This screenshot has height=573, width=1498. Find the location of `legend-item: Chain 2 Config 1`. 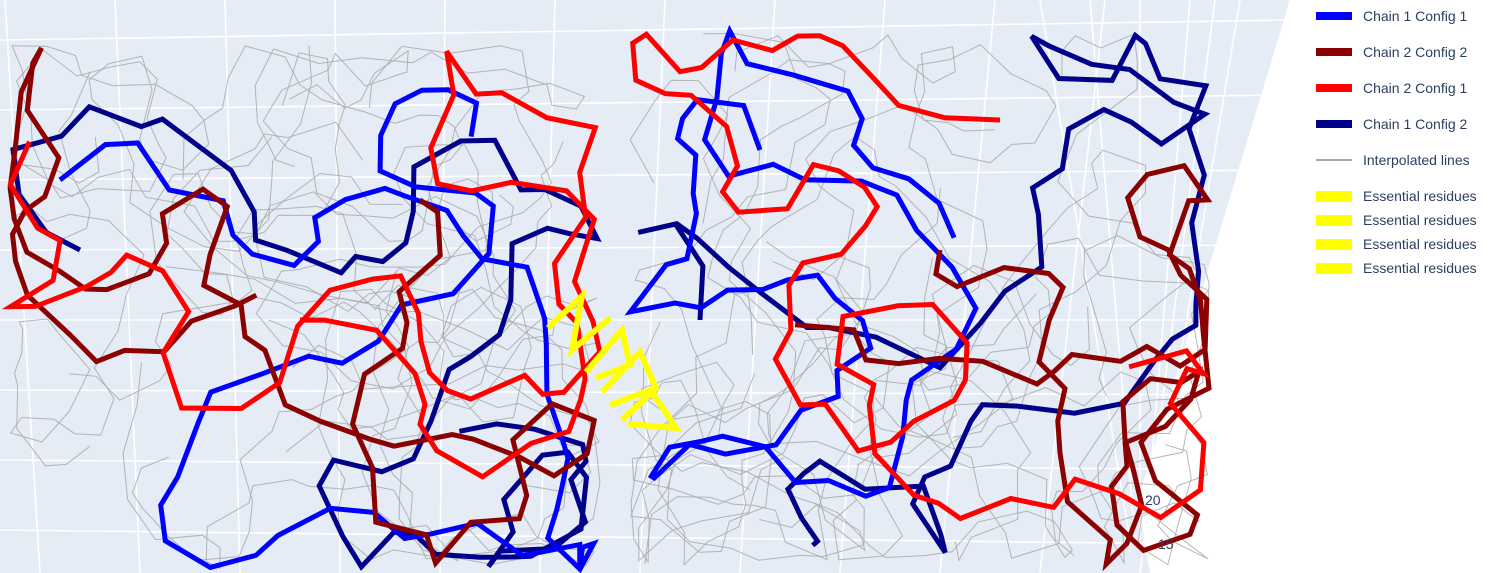

legend-item: Chain 2 Config 1 is located at coordinates (1391, 88).